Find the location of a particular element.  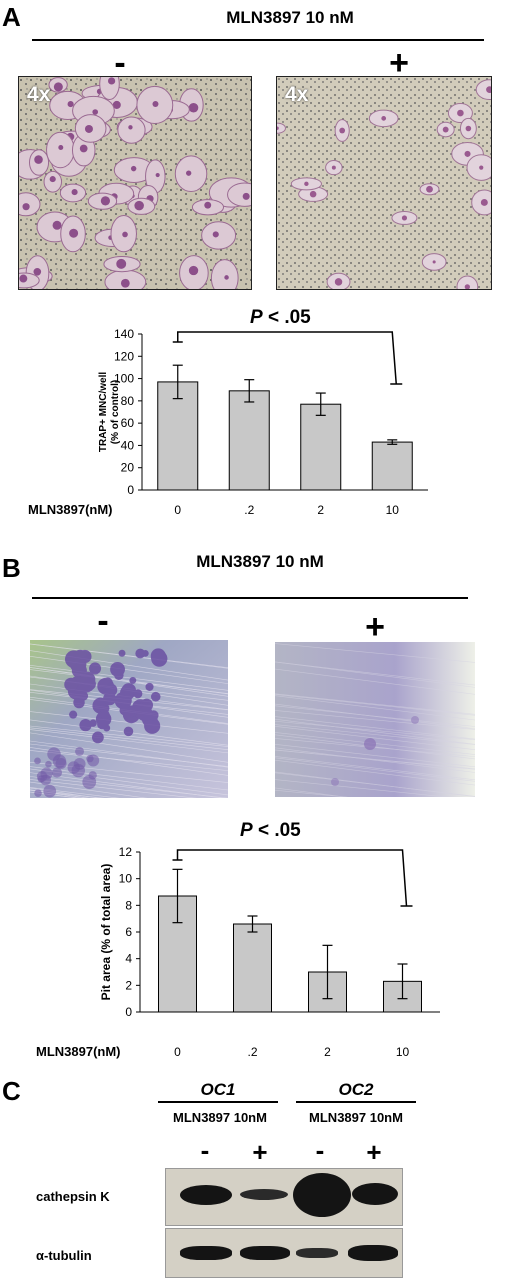

y-tick-label: 40 is located at coordinates (128, 445).